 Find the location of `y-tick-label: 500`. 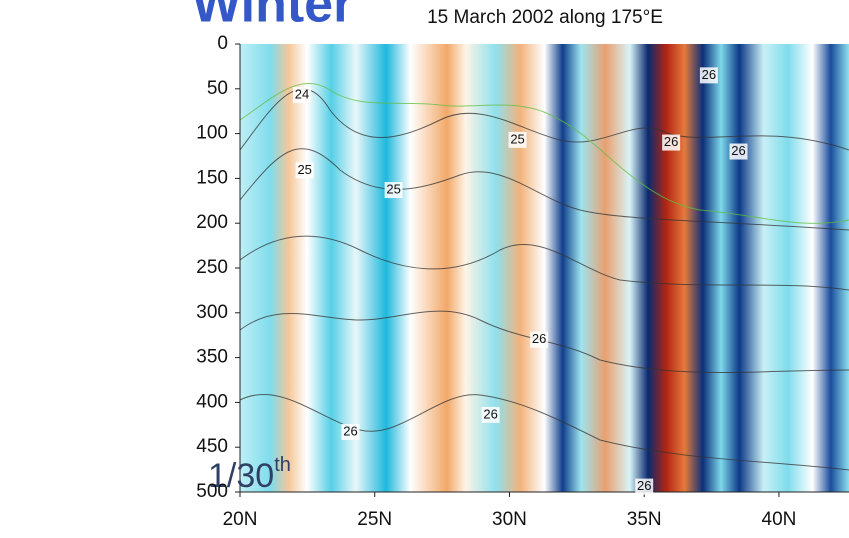

y-tick-label: 500 is located at coordinates (212, 491).